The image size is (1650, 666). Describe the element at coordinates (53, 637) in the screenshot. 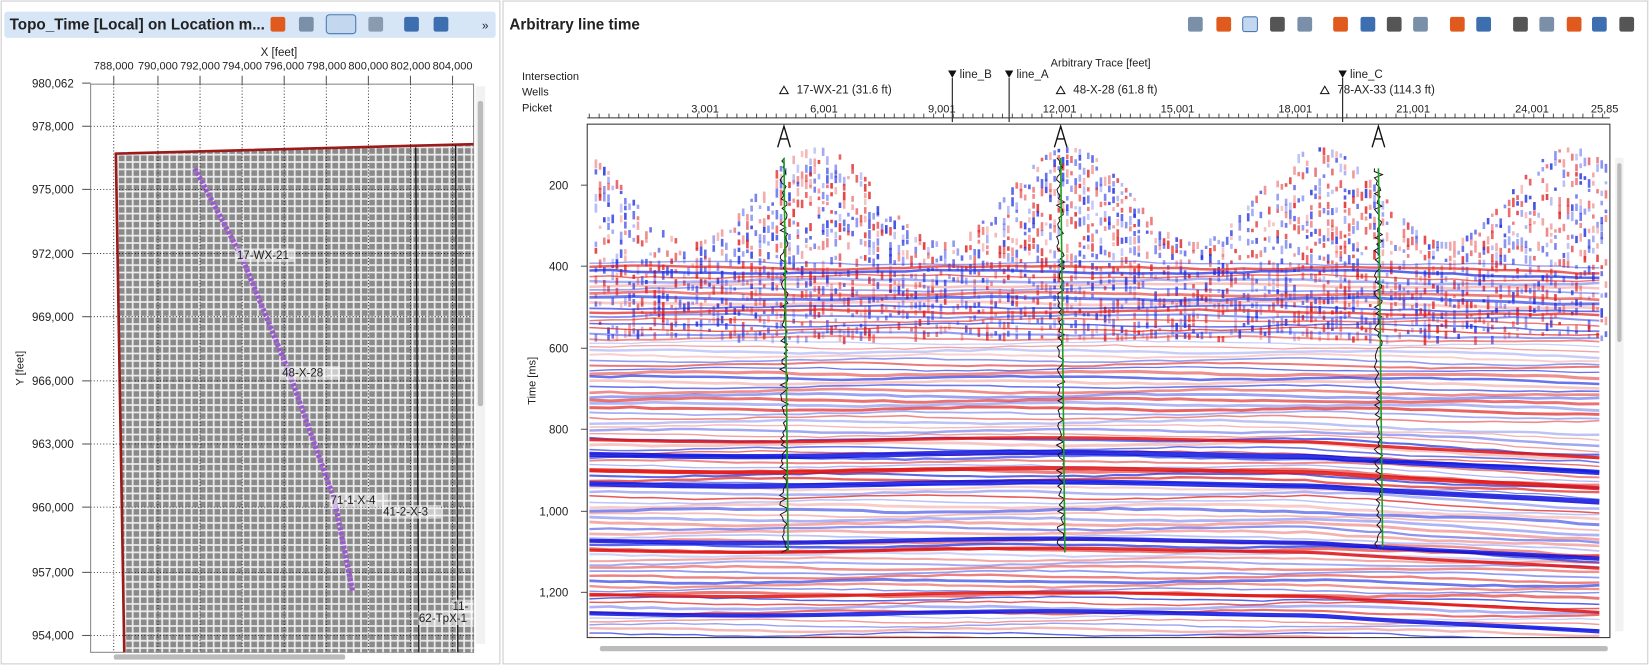

I see `y-tick-label: 954,000` at that location.